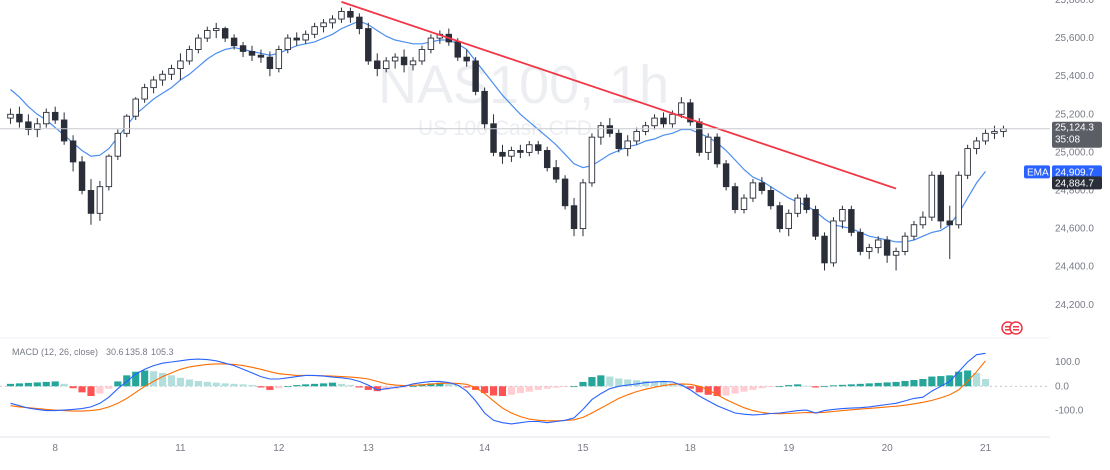 The height and width of the screenshot is (470, 1110). What do you see at coordinates (986, 448) in the screenshot?
I see `time-tick-label: 21` at bounding box center [986, 448].